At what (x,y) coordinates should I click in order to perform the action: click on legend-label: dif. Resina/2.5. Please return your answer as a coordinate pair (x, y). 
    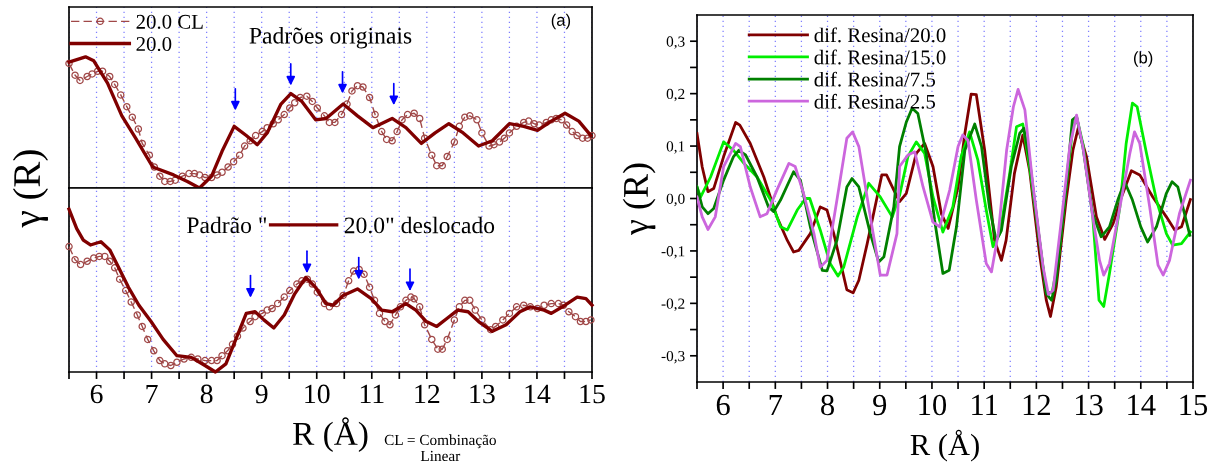
    Looking at the image, I should click on (875, 101).